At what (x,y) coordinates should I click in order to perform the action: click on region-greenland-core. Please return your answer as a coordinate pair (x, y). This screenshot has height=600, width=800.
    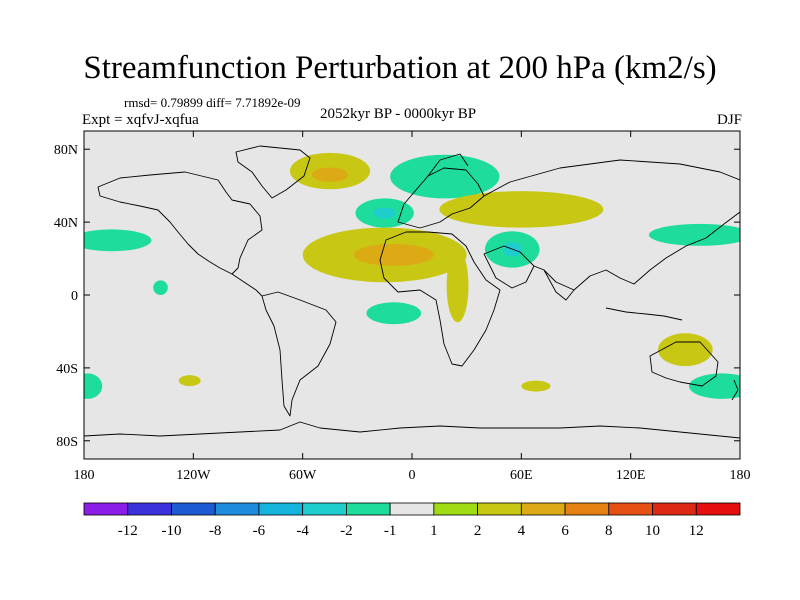
    Looking at the image, I should click on (330, 175).